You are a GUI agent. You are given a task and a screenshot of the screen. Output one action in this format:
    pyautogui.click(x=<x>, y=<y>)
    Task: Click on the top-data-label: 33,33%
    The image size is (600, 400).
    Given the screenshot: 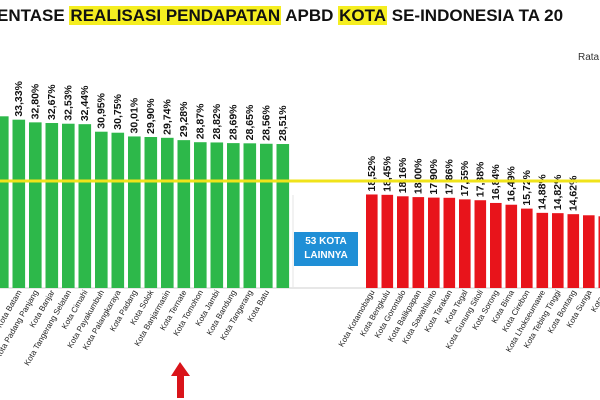 What is the action you would take?
    pyautogui.click(x=19, y=98)
    